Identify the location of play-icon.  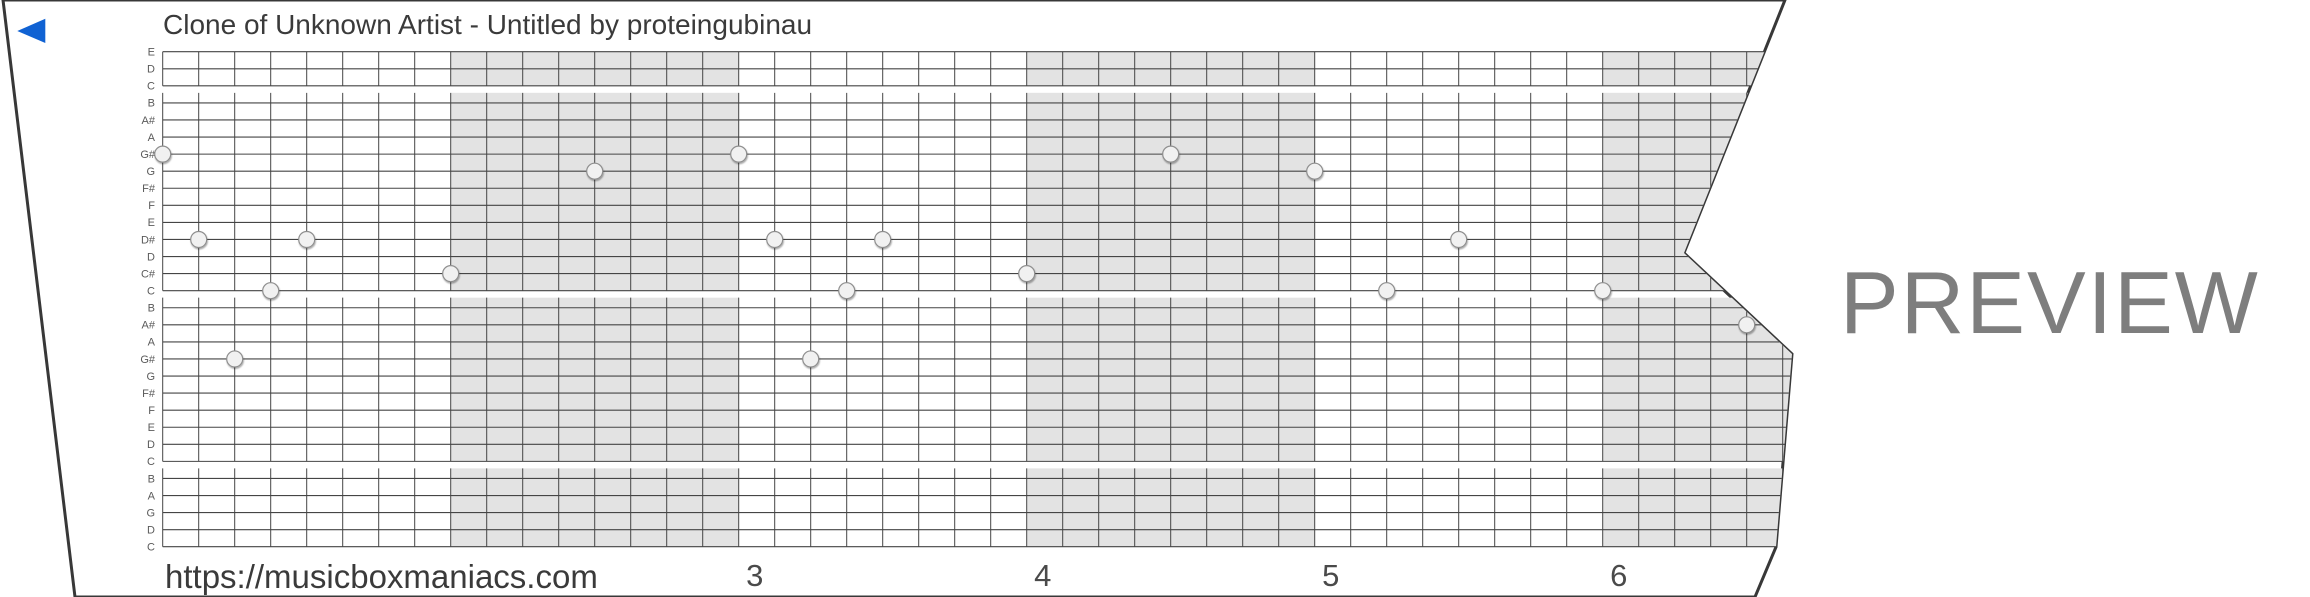
(31, 30).